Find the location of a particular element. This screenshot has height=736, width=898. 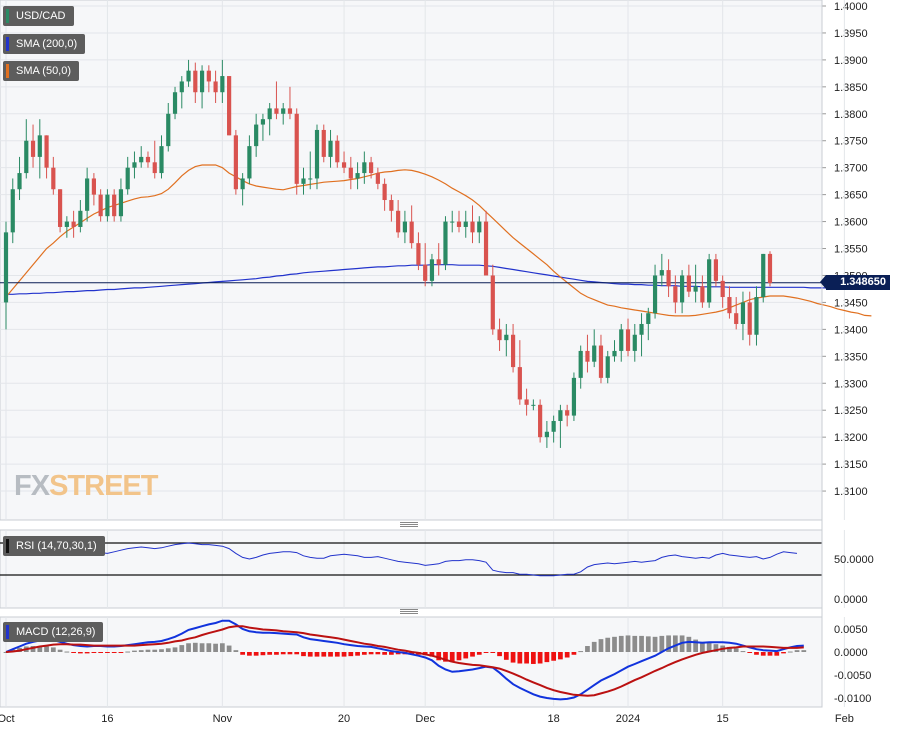

legend-sma200-swatch is located at coordinates (7, 44).